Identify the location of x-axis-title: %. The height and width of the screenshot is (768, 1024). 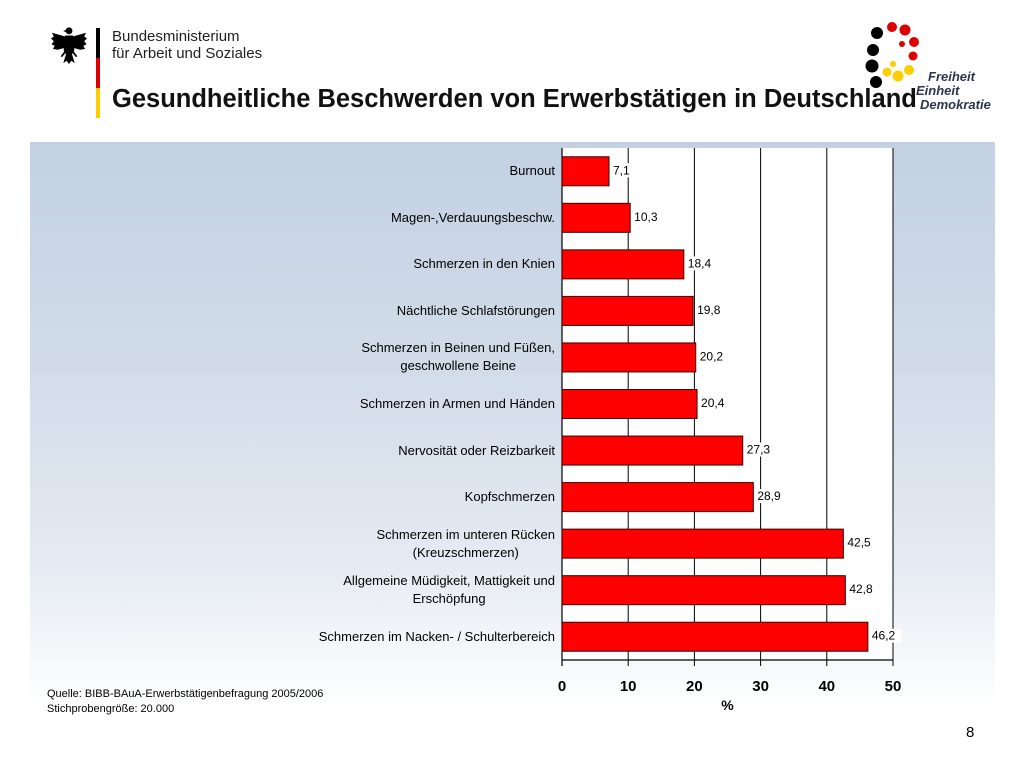
(727, 705).